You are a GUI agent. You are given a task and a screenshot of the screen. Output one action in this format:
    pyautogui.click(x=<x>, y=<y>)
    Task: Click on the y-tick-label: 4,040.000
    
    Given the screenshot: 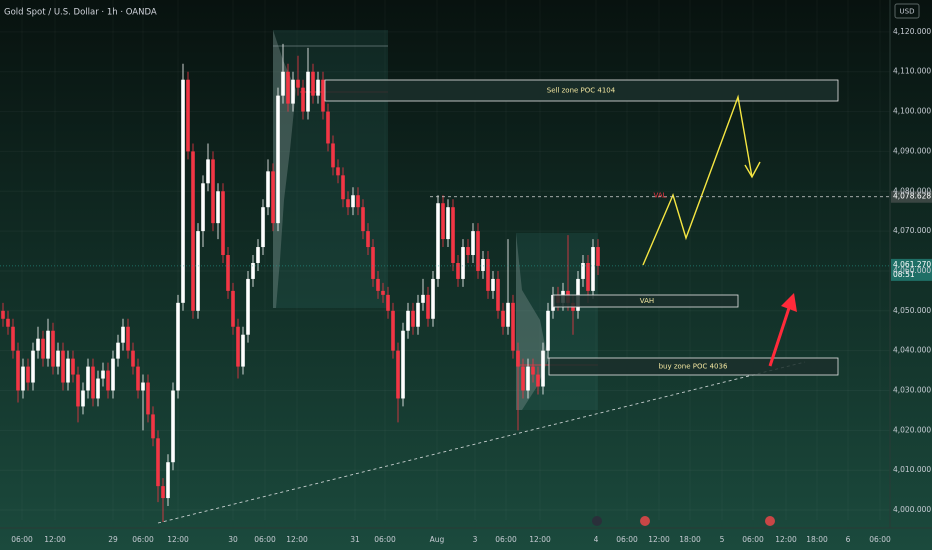 What is the action you would take?
    pyautogui.click(x=912, y=350)
    